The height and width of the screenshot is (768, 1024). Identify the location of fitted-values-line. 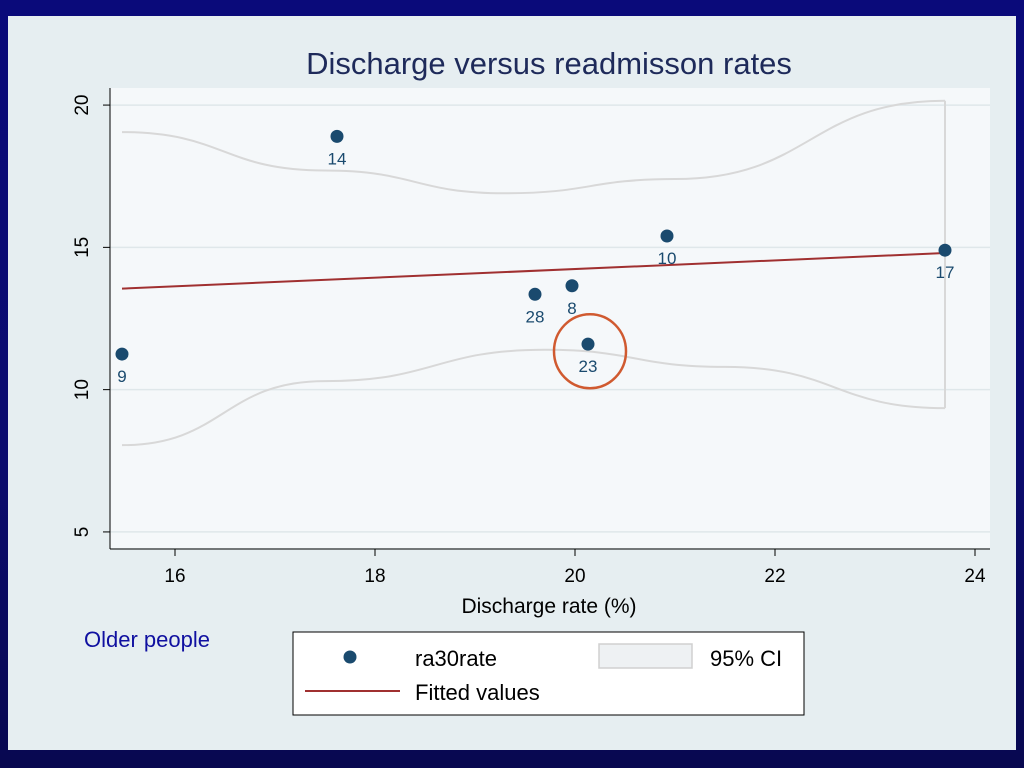
(533, 271).